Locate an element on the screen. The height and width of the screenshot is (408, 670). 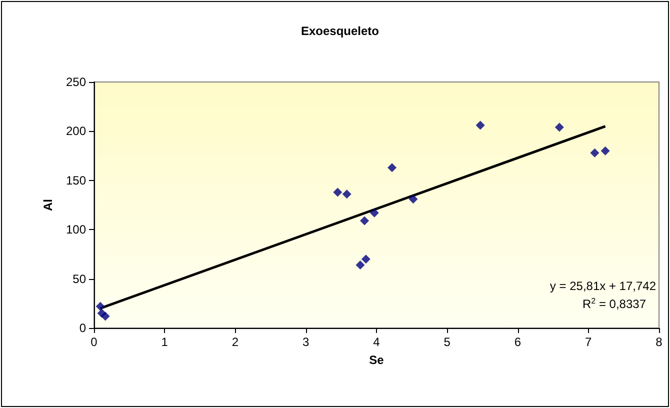
y-tick-label: 100 is located at coordinates (76, 229).